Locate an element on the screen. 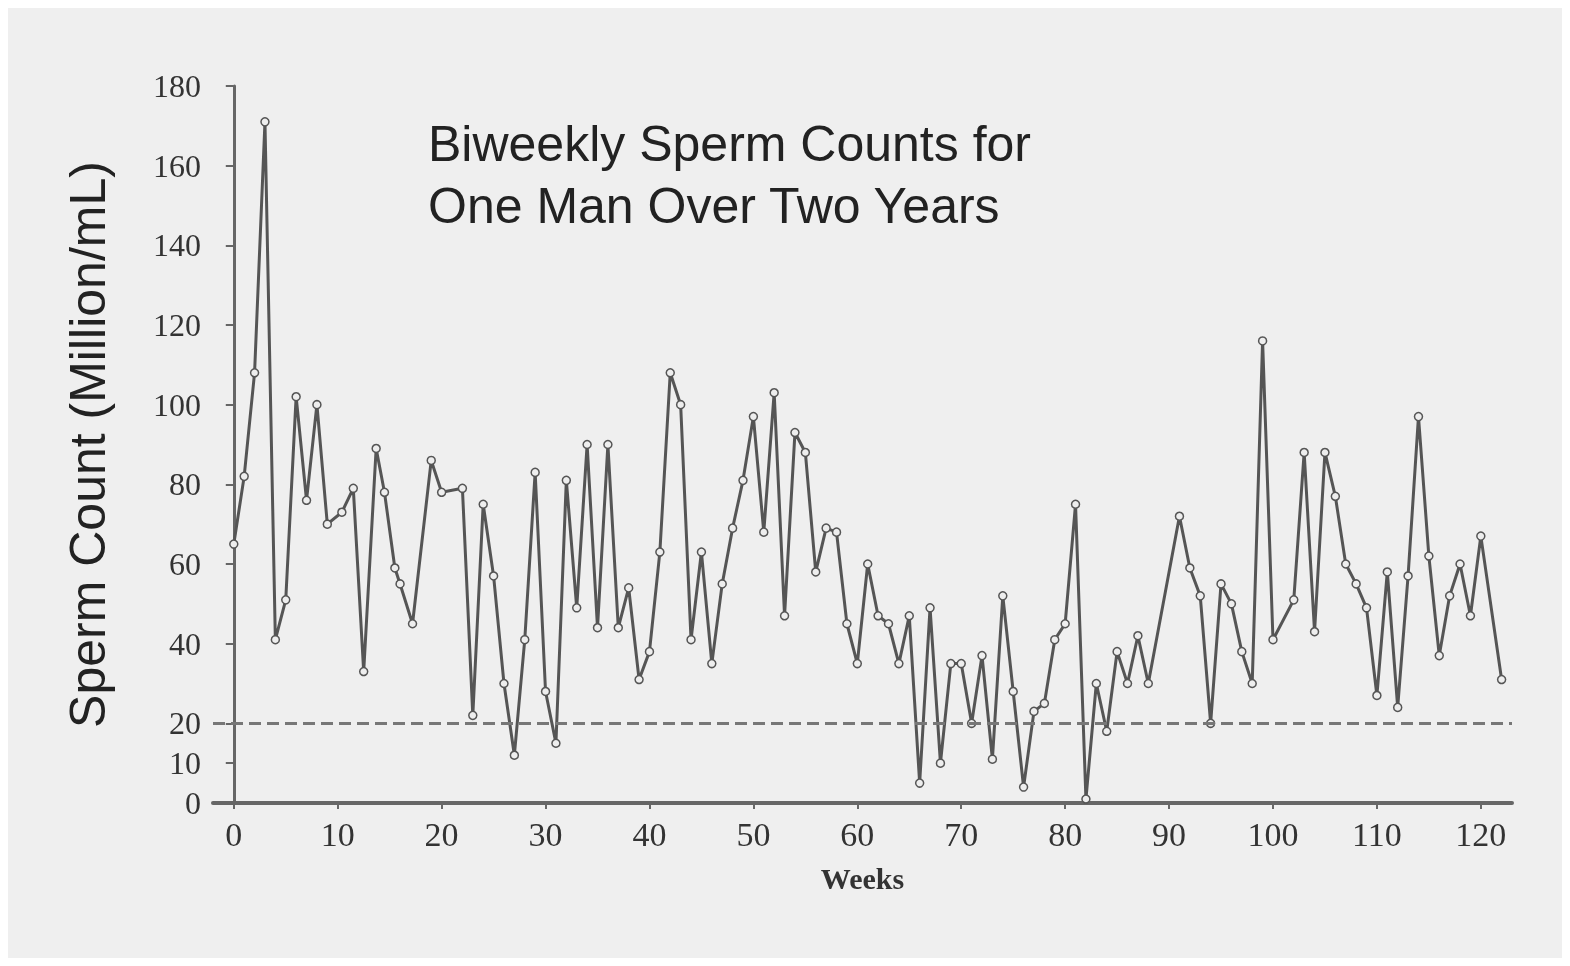  y-tick-label: 180 is located at coordinates (177, 86).